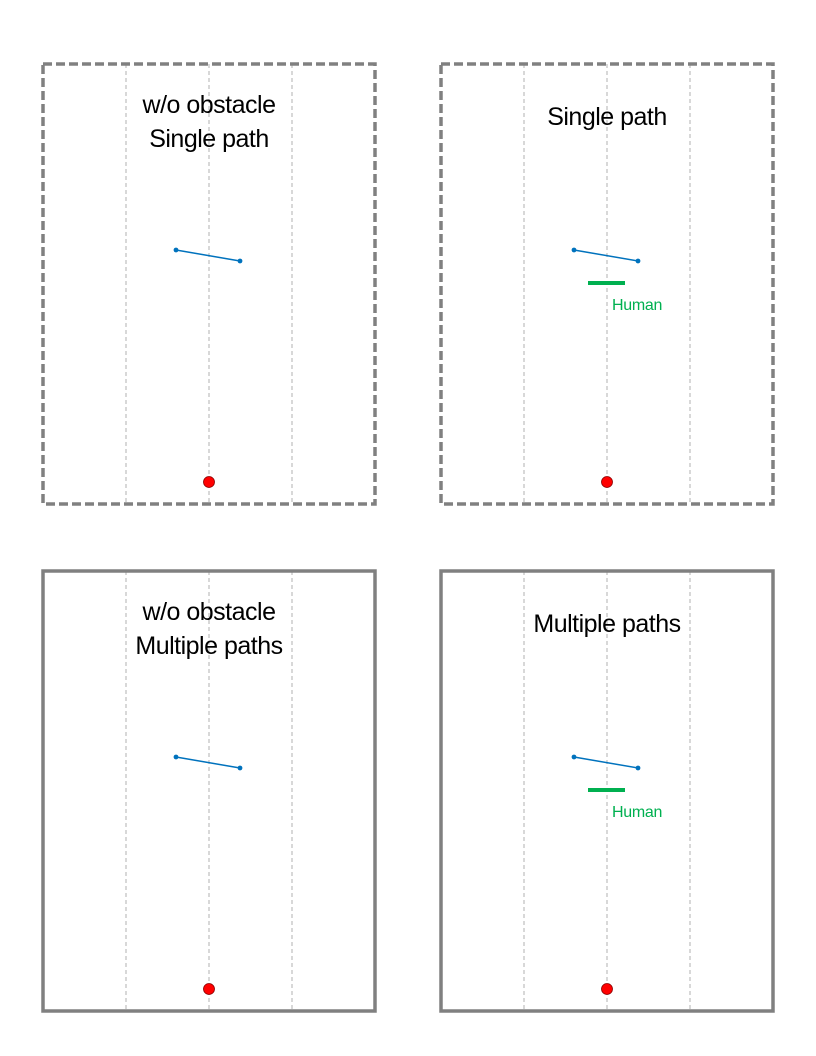 This screenshot has width=816, height=1056. What do you see at coordinates (606, 624) in the screenshot?
I see `panel-title: Multiple paths` at bounding box center [606, 624].